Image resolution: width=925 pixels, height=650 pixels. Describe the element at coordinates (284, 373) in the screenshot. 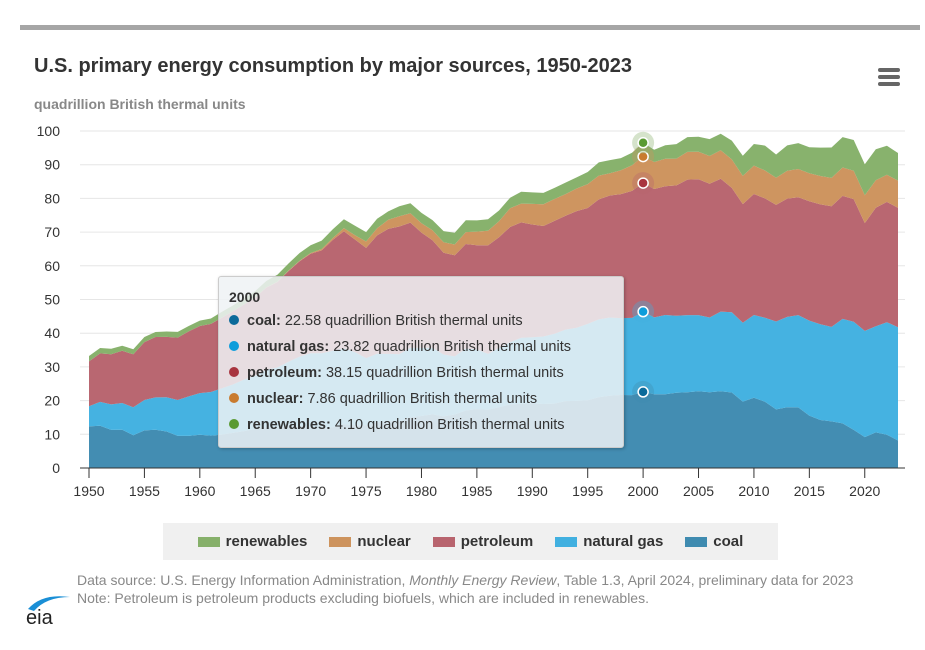

I see `tooltip-series-label: petroleum:` at that location.